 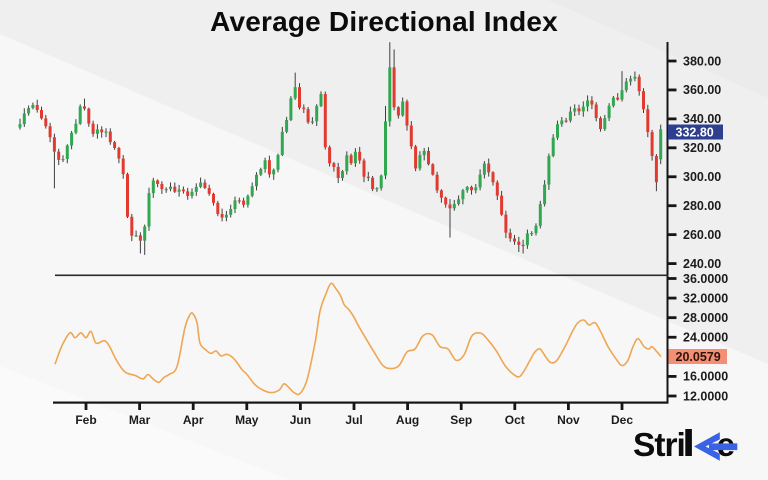 I want to click on svg-text: Oct, so click(x=515, y=420).